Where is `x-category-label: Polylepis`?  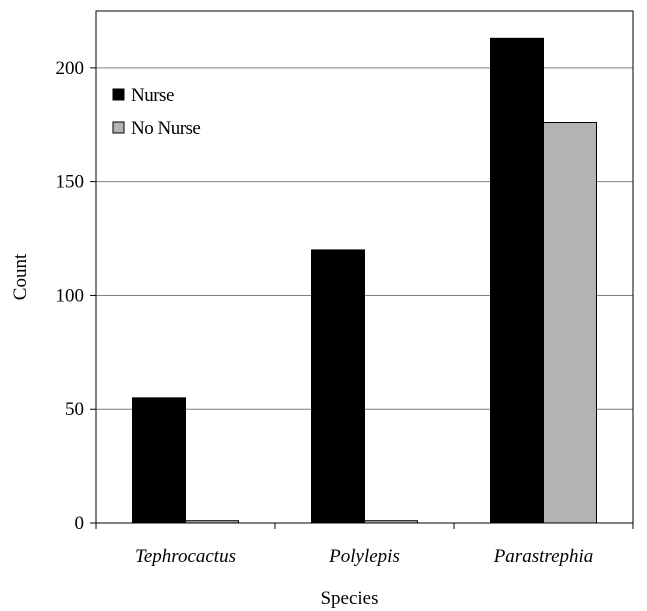 x-category-label: Polylepis is located at coordinates (364, 556).